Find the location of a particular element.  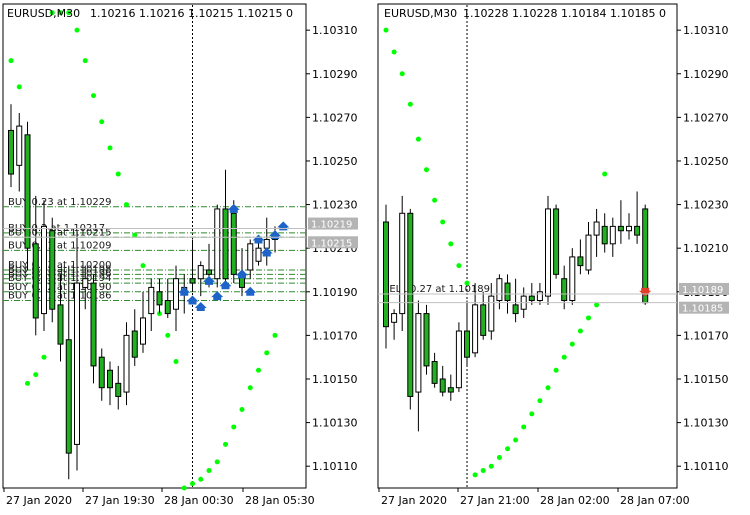

y-tick-label: 1.10150 is located at coordinates (335, 379).